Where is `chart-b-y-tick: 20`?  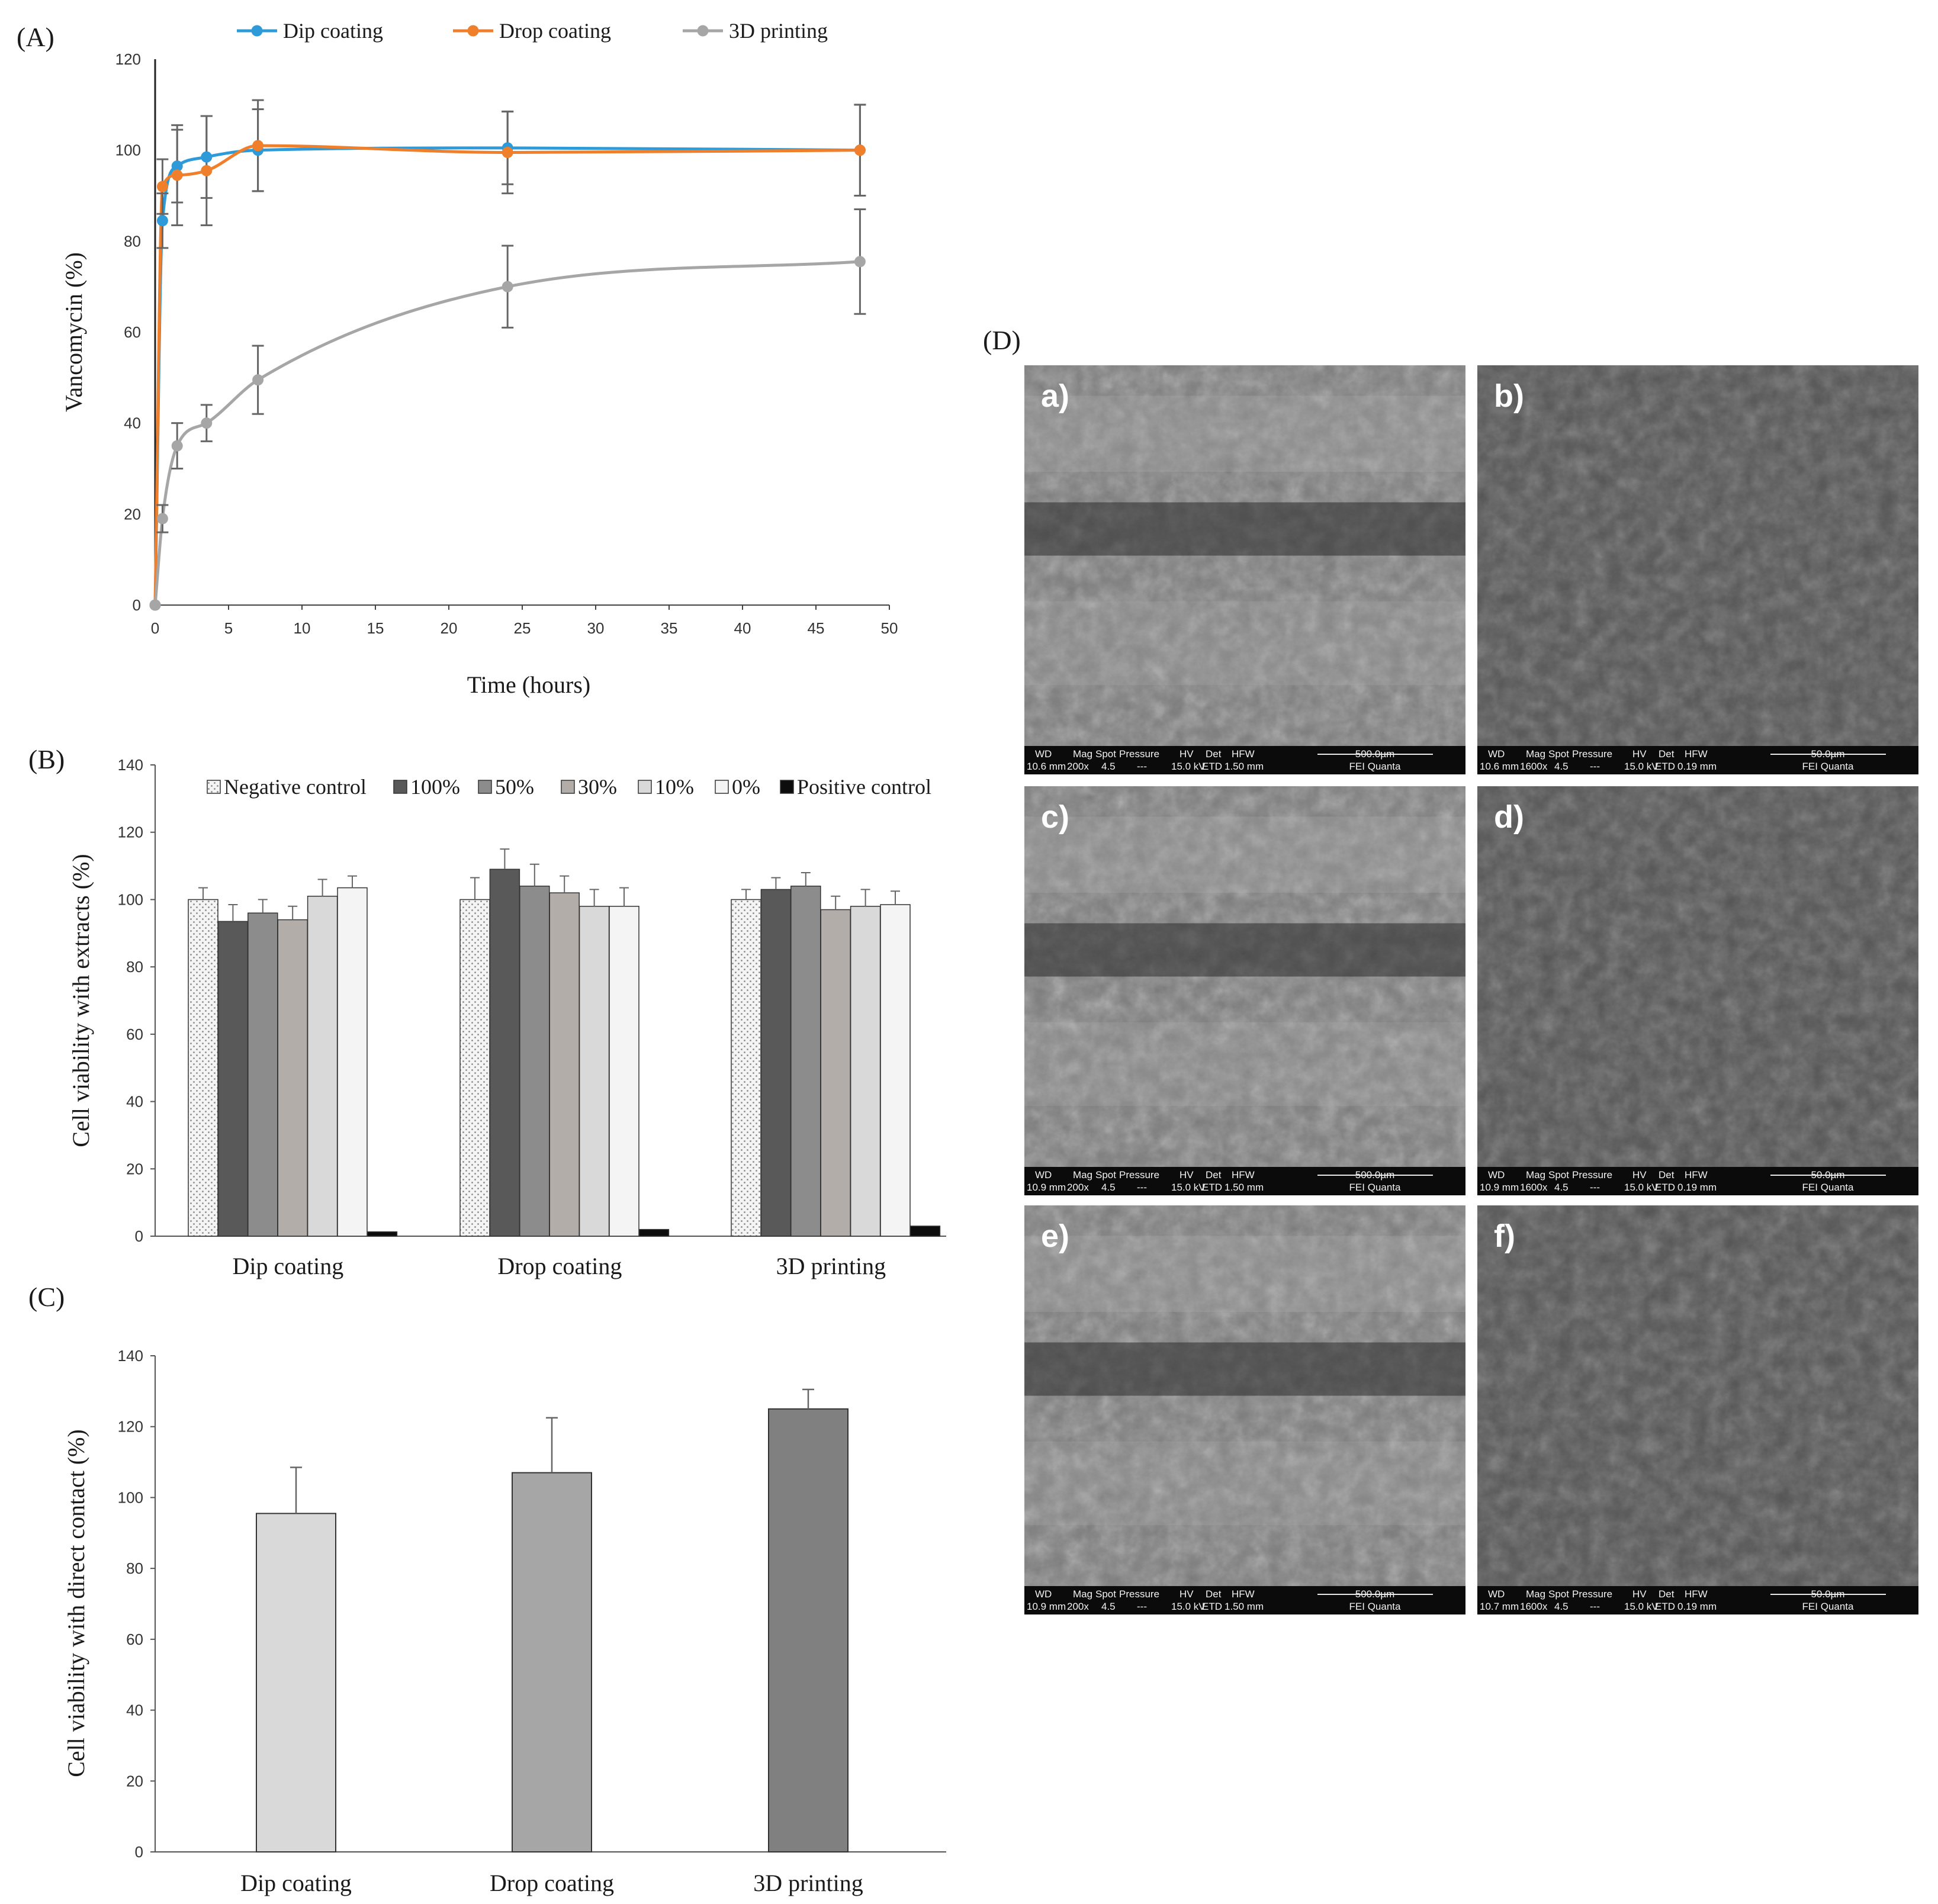
chart-b-y-tick: 20 is located at coordinates (134, 1169).